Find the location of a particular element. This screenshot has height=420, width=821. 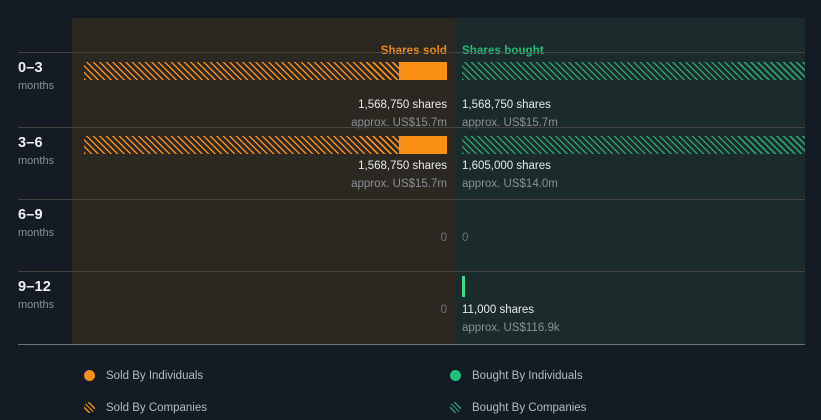

bought-approx-value: approx. US$14.0m is located at coordinates (510, 184).